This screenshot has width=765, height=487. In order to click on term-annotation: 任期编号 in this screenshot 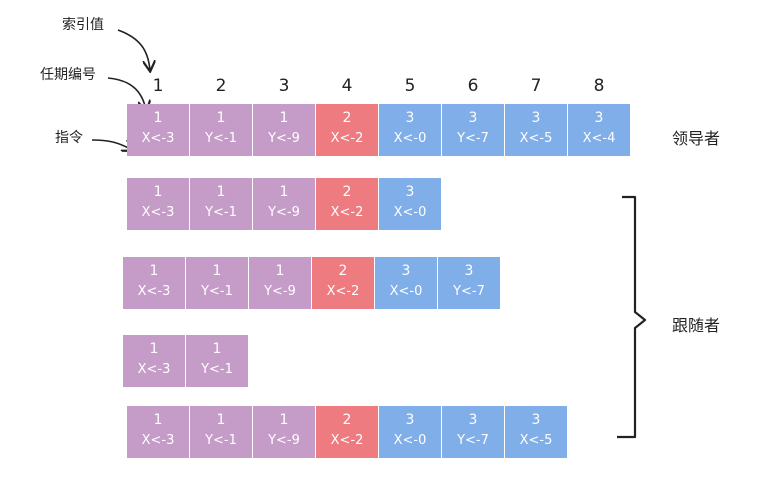, I will do `click(68, 75)`.